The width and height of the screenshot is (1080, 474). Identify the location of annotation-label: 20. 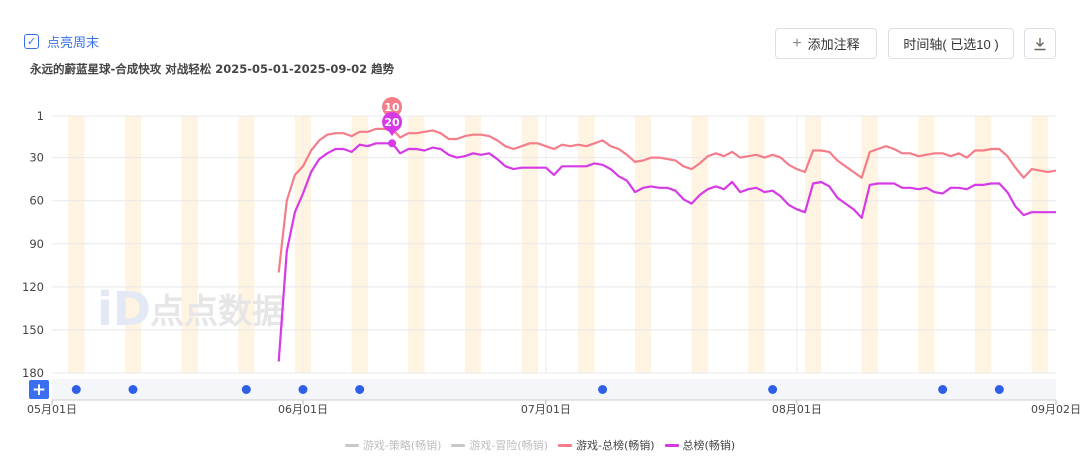
(392, 122).